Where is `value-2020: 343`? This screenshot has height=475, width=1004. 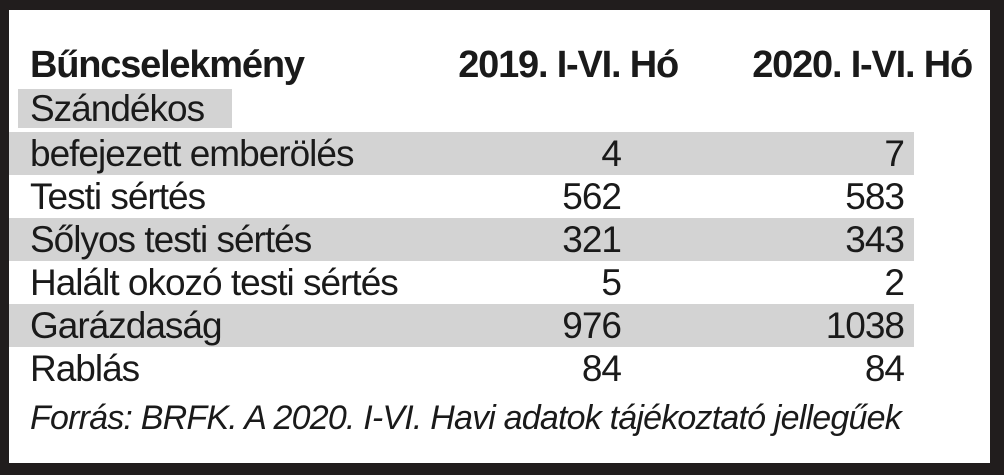
value-2020: 343 is located at coordinates (875, 239).